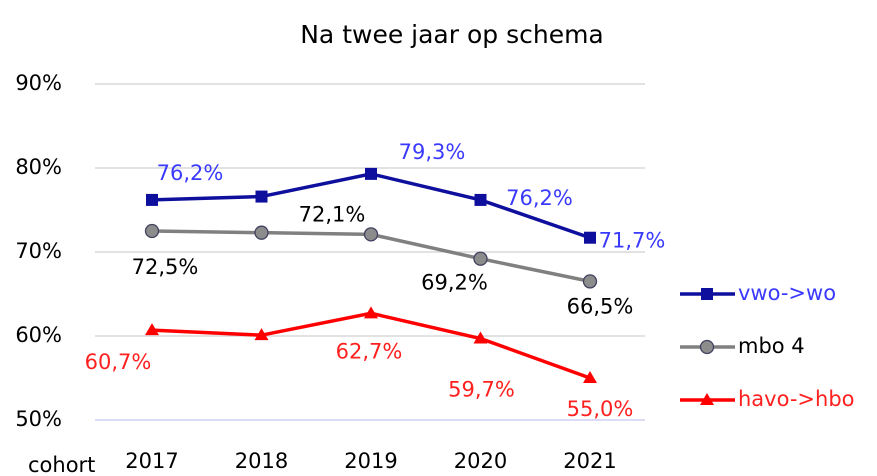 The width and height of the screenshot is (877, 476). What do you see at coordinates (480, 461) in the screenshot?
I see `x-tick-label: 2020` at bounding box center [480, 461].